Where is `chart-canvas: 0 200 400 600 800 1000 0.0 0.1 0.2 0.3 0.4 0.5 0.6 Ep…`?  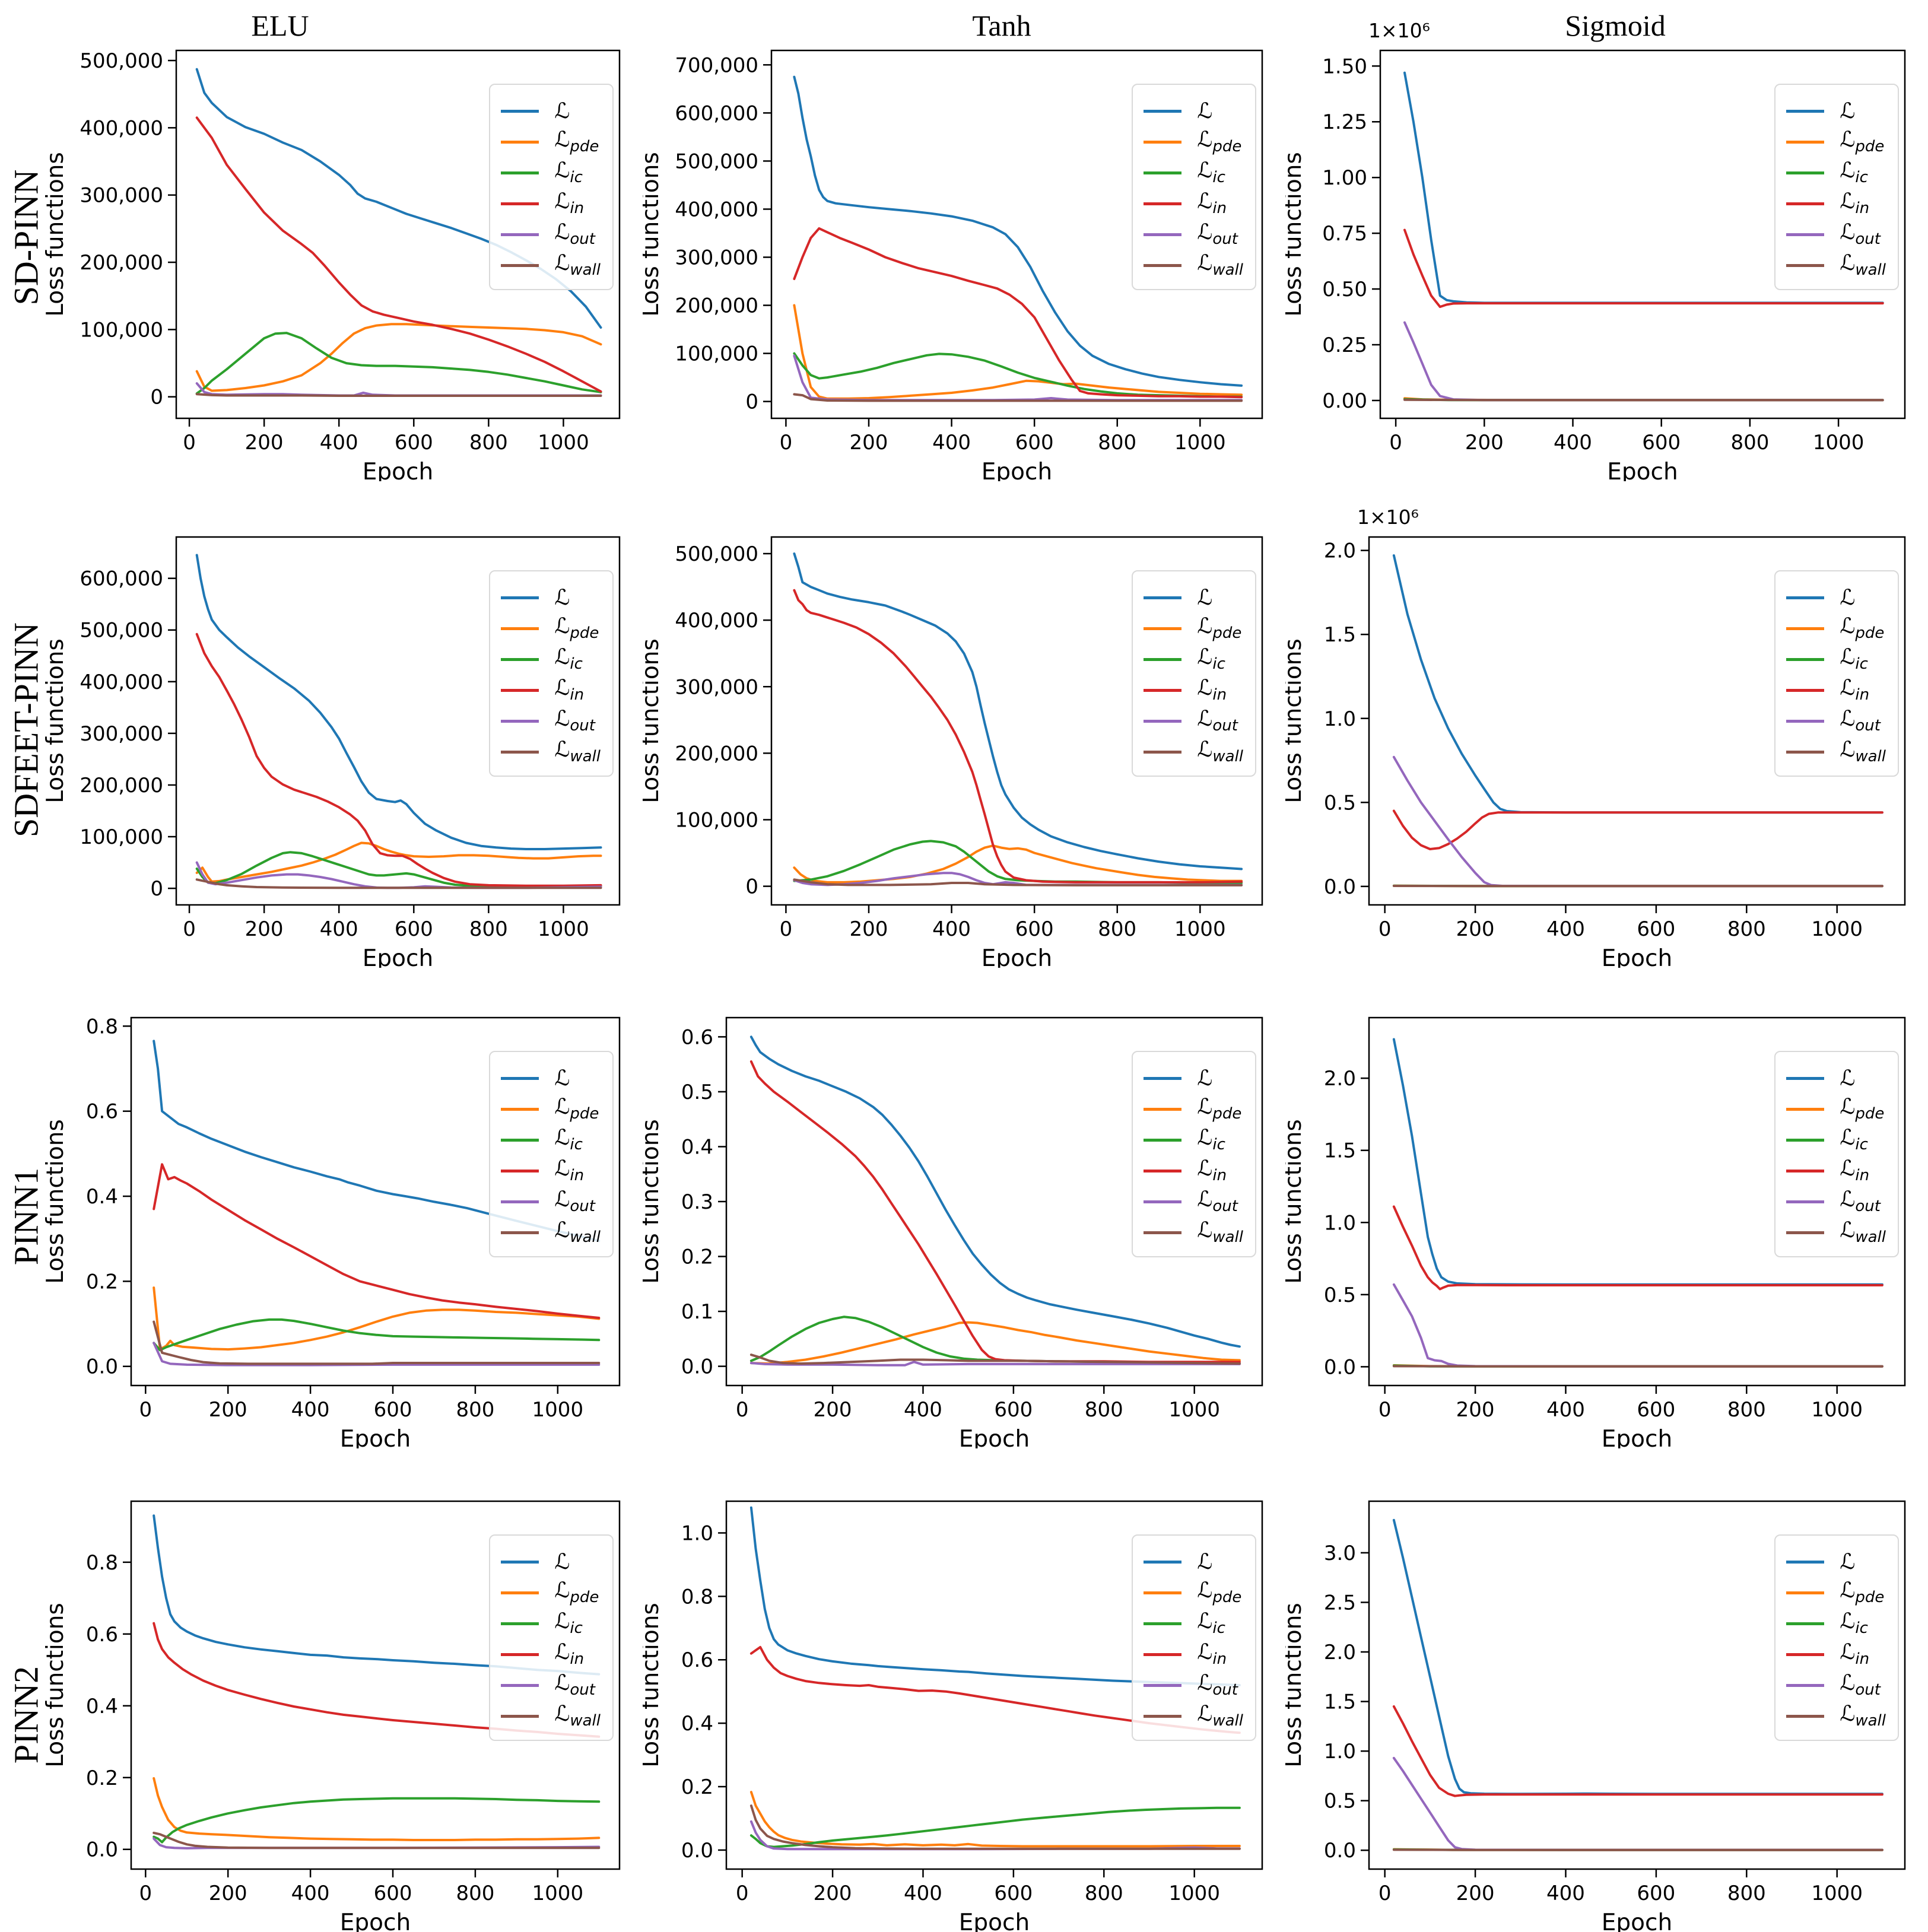 chart-canvas: 0 200 400 600 800 1000 0.0 0.1 0.2 0.3 0.4 0.5 0.6 Ep… is located at coordinates (953, 1232).